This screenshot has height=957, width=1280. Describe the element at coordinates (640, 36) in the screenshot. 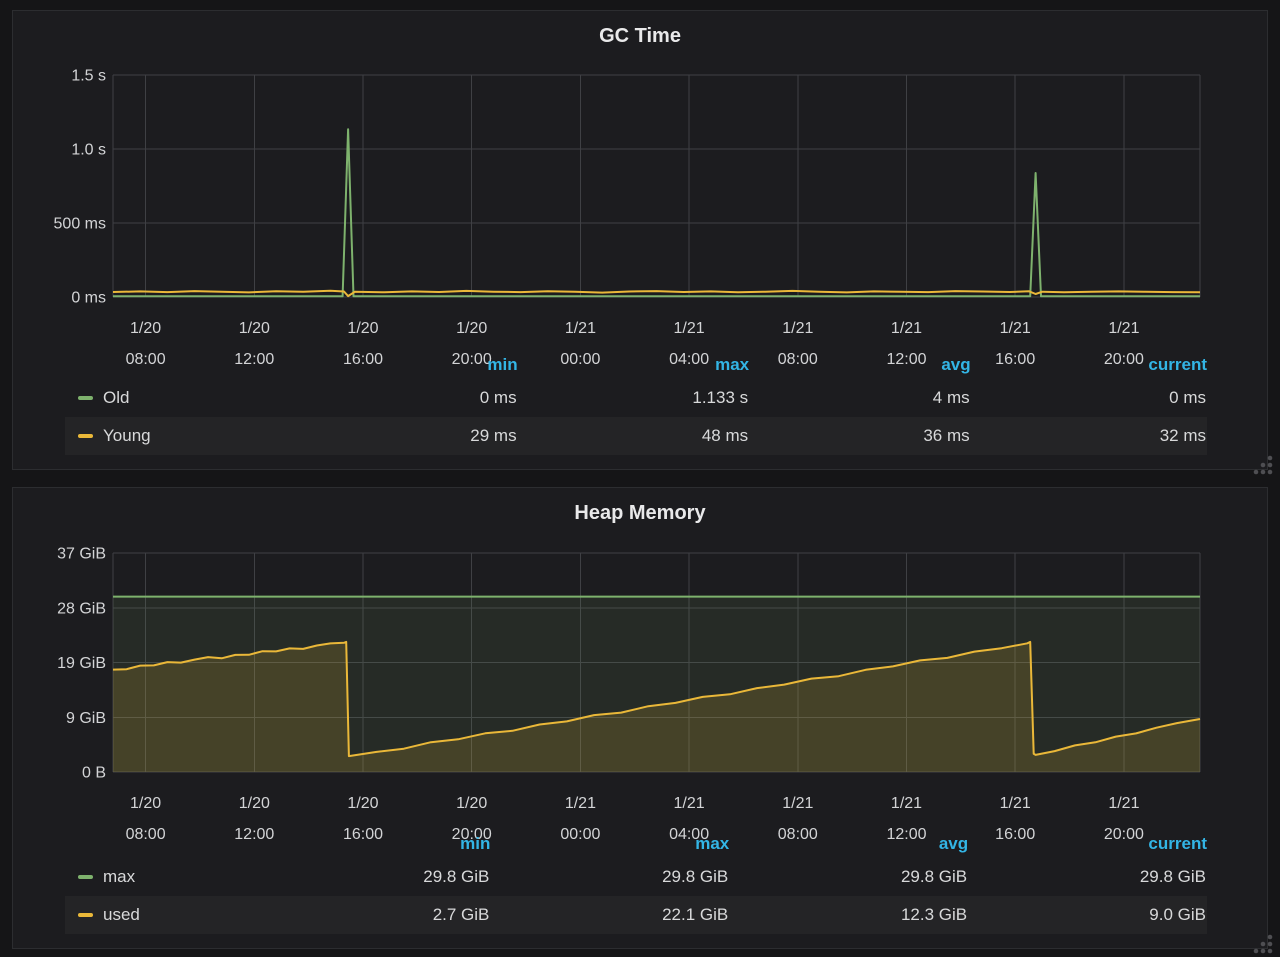

I see `panel-title-gc-time: GC Time` at that location.